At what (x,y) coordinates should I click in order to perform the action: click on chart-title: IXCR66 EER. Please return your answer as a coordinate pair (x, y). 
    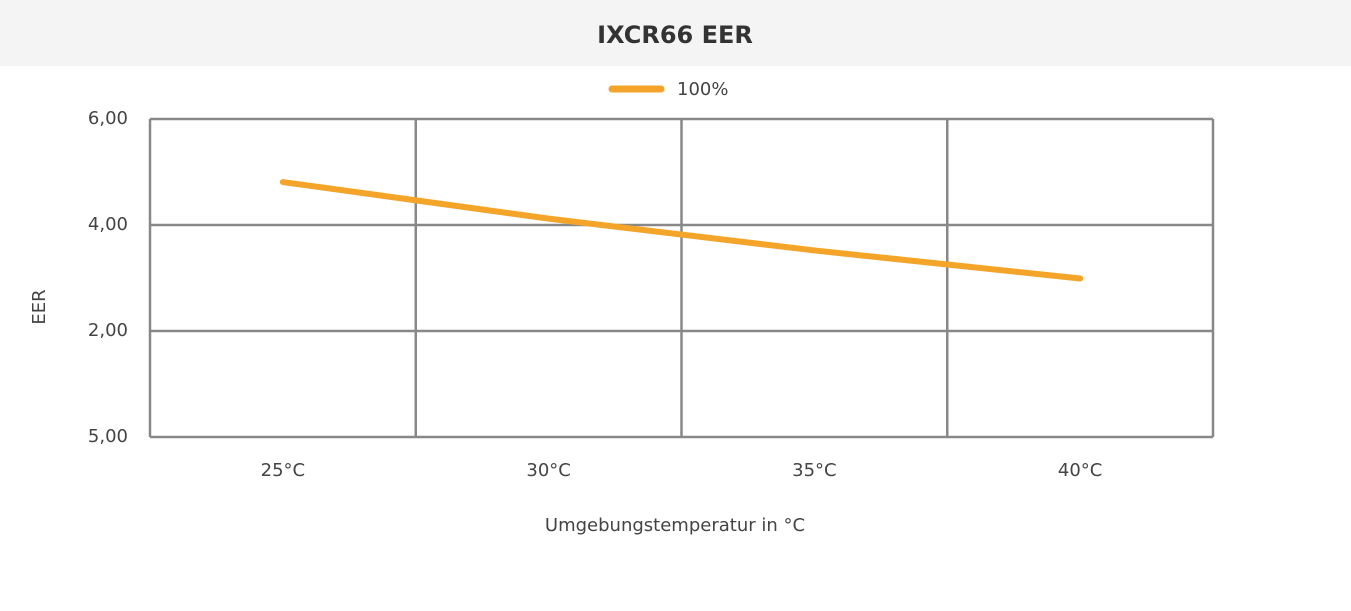
    Looking at the image, I should click on (675, 35).